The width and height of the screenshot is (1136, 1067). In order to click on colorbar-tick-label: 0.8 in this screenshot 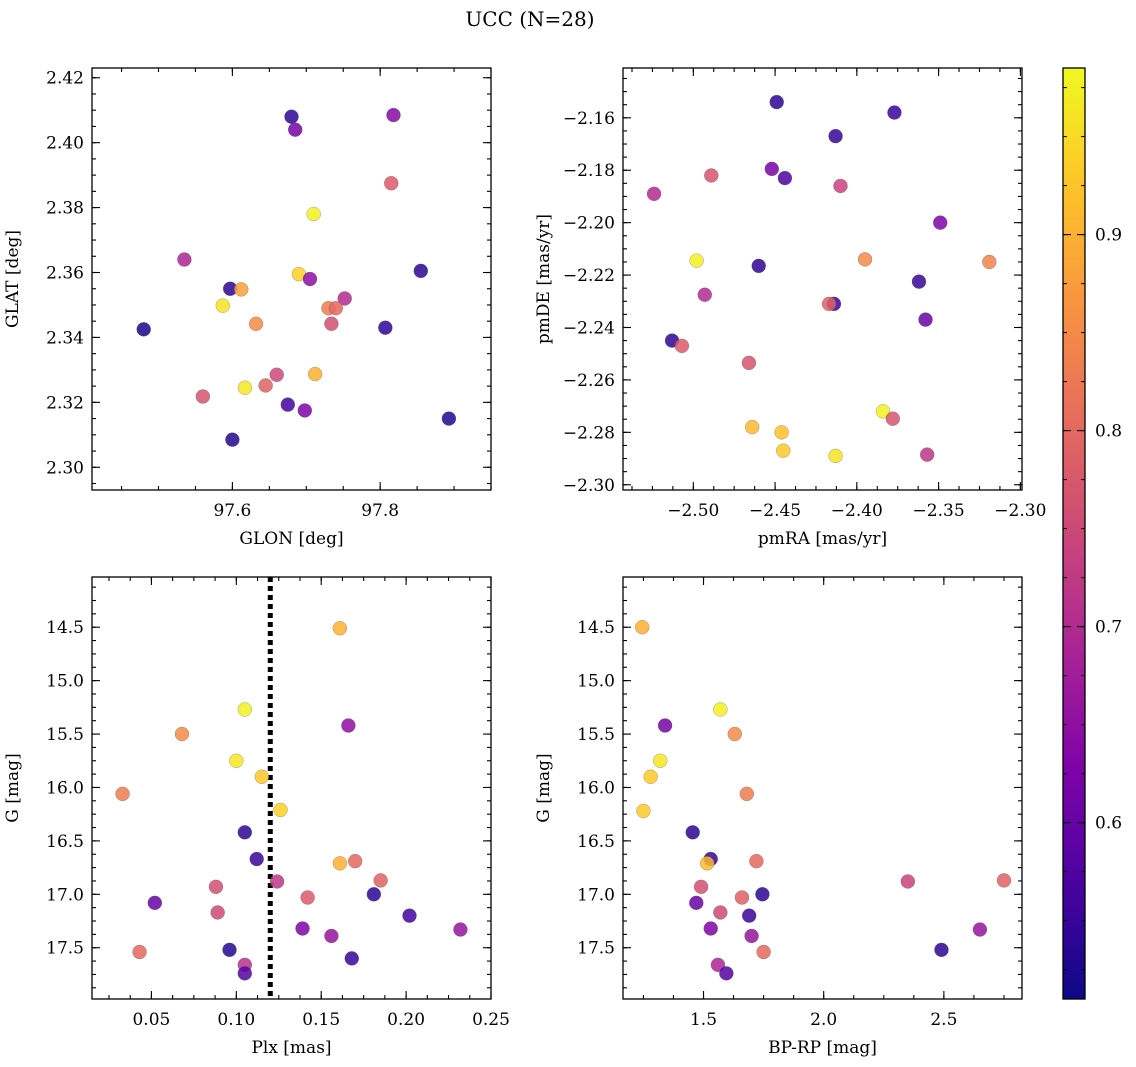, I will do `click(1108, 432)`.